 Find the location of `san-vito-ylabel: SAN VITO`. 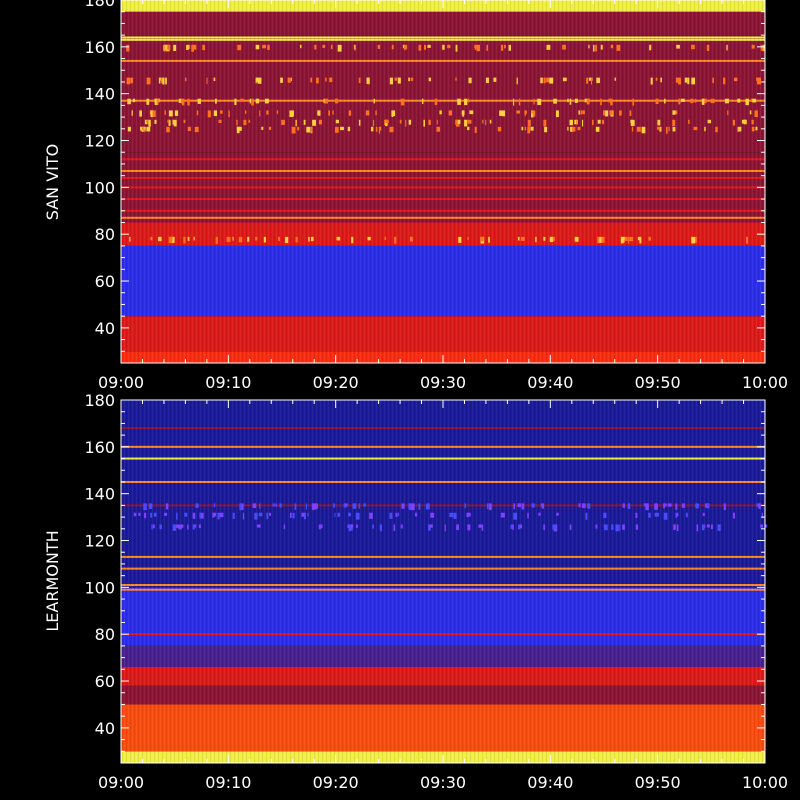

san-vito-ylabel: SAN VITO is located at coordinates (52, 182).